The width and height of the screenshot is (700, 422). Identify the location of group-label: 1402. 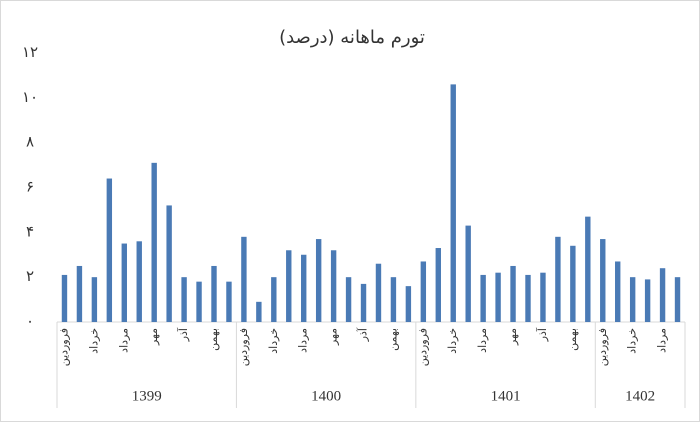
(640, 396).